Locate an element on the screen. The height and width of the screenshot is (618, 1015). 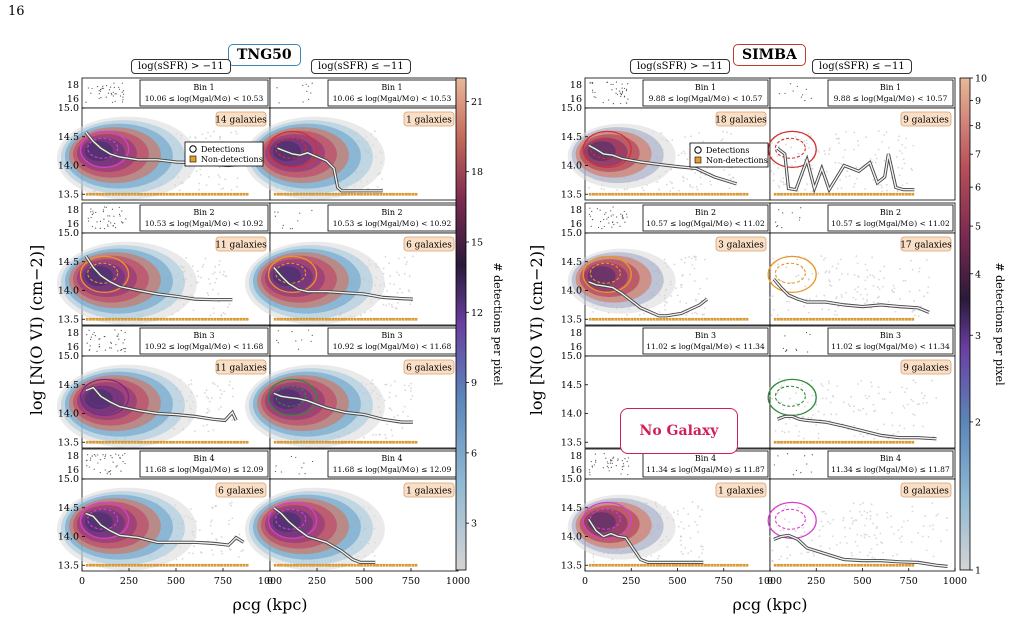
galaxy-count-text: 11 galaxies is located at coordinates (241, 246).